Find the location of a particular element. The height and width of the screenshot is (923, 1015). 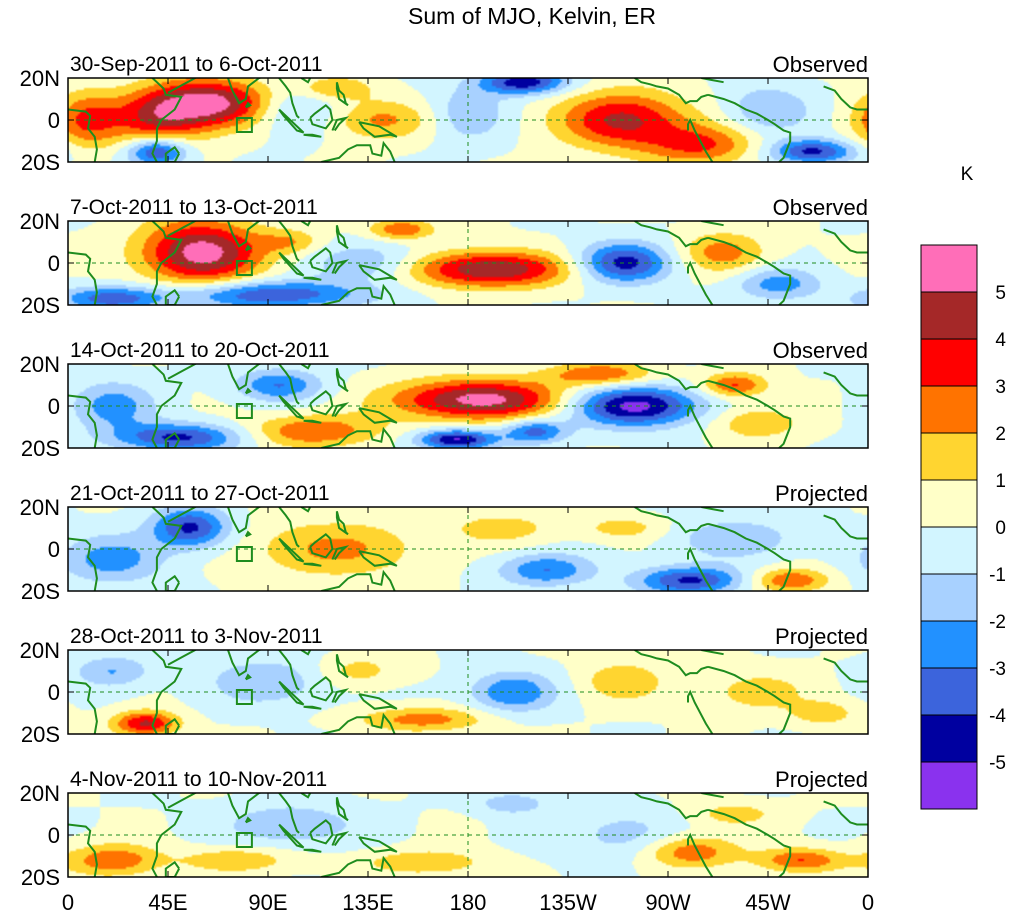

colorbar-label: -4 is located at coordinates (997, 716).